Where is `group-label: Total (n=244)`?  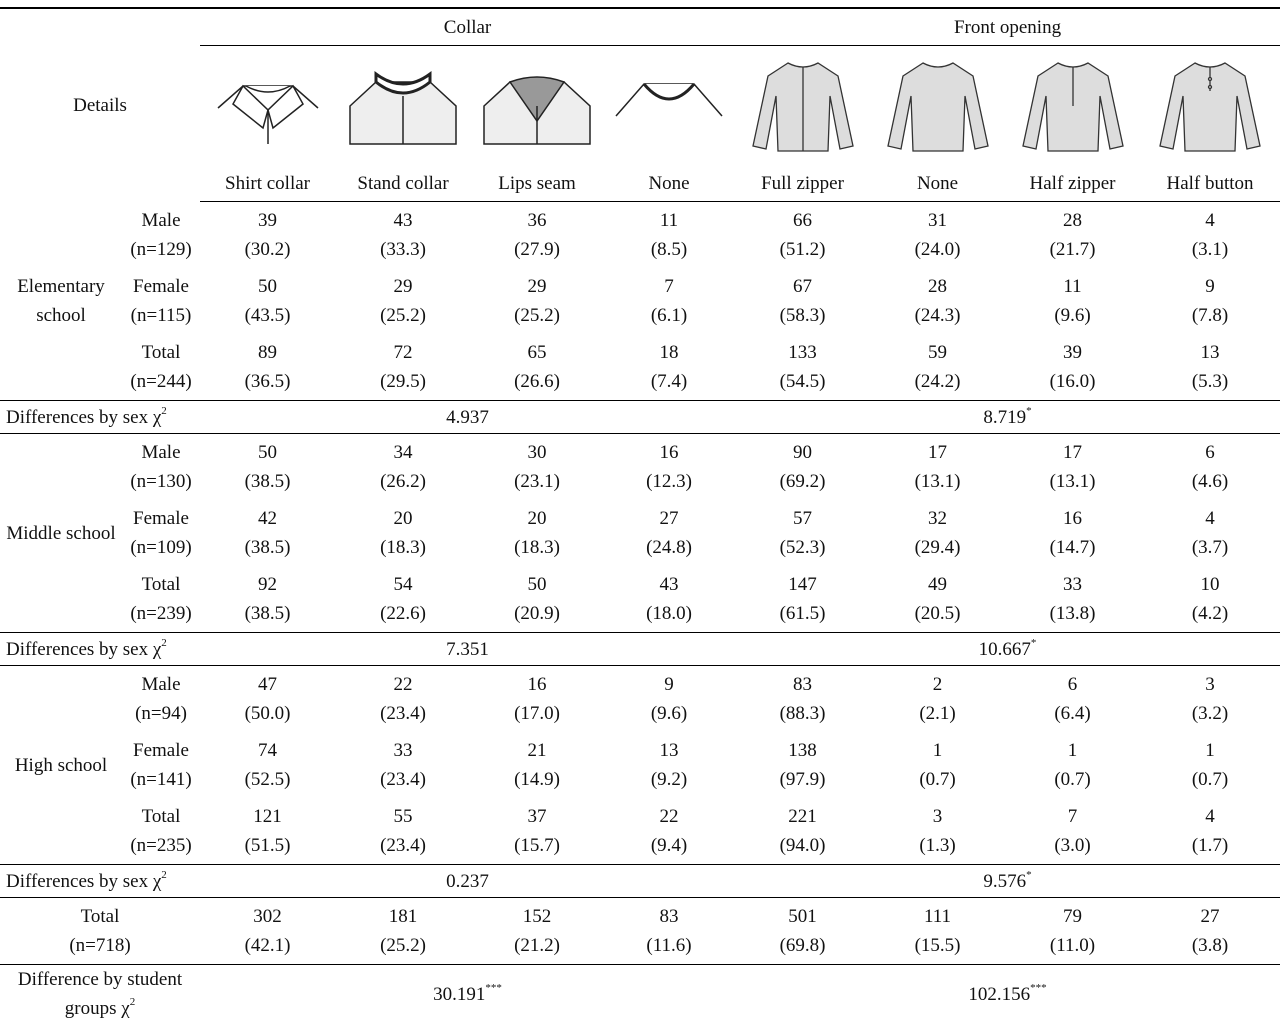
group-label: Total (n=244) is located at coordinates (161, 367).